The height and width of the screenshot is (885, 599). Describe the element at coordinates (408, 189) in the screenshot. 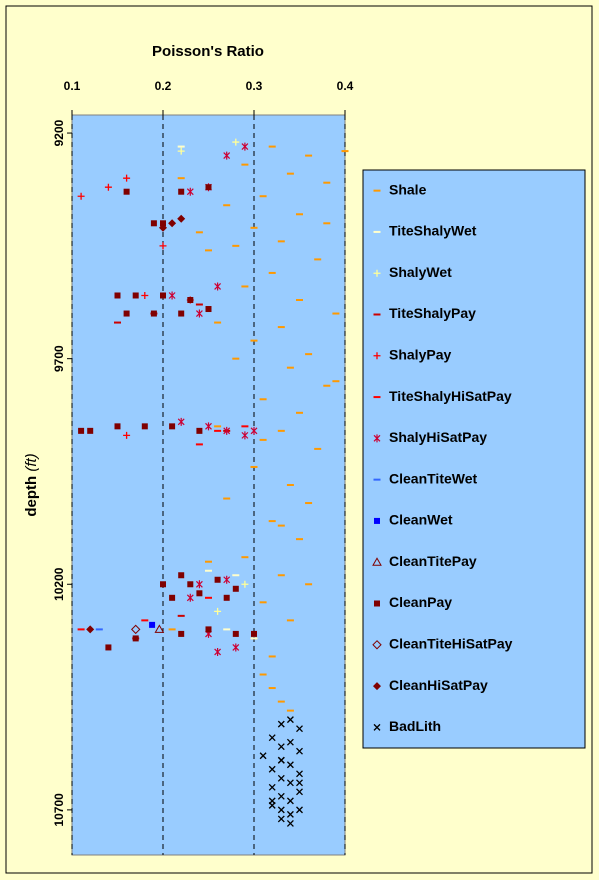

I see `legend-label: Shale` at that location.